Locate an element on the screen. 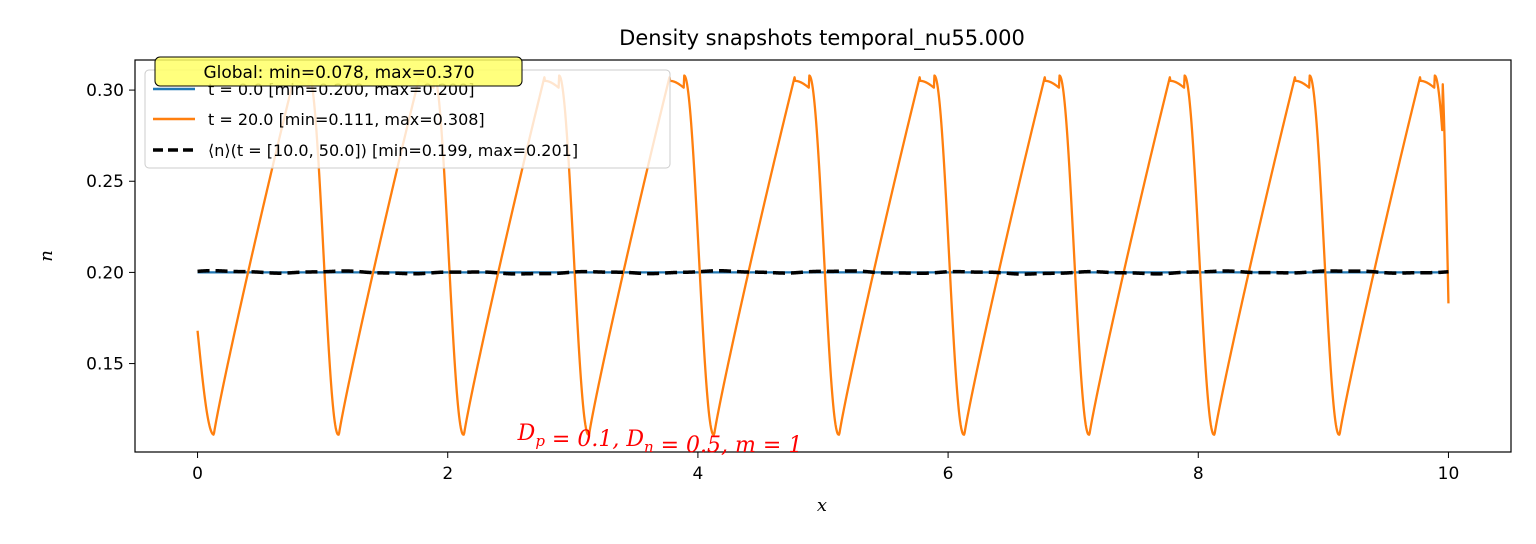 This screenshot has height=544, width=1536. x-axis-label: x is located at coordinates (822, 505).